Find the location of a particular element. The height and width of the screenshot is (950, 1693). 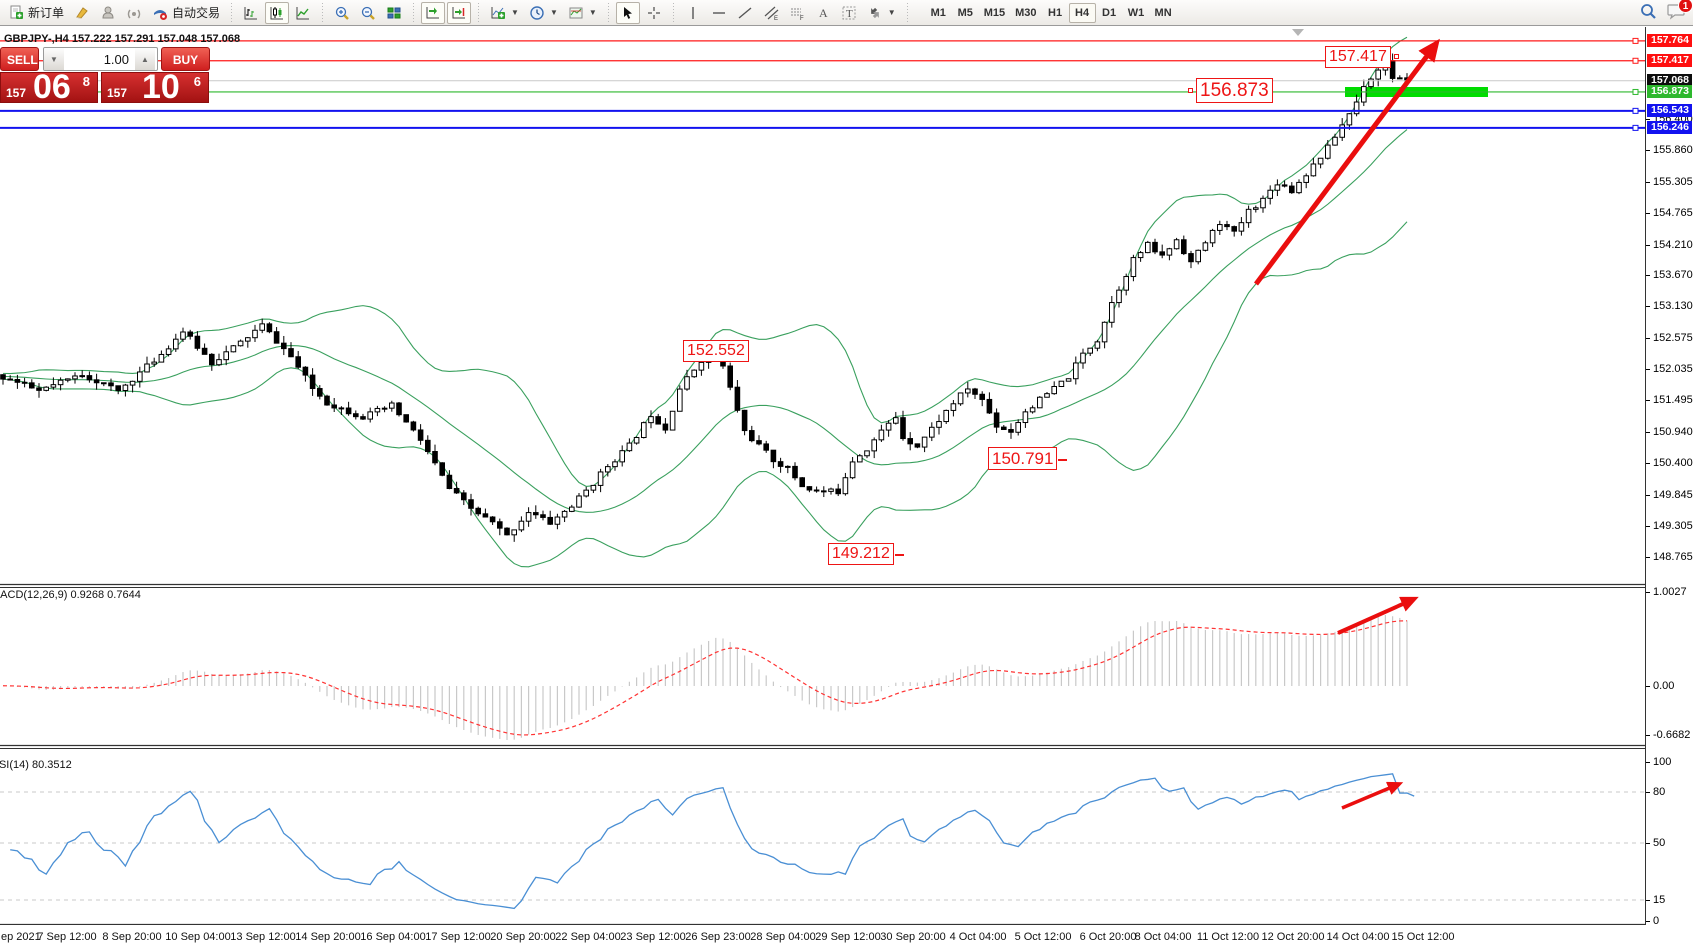

date-axis-label: 4 Oct 04:00 is located at coordinates (978, 937).